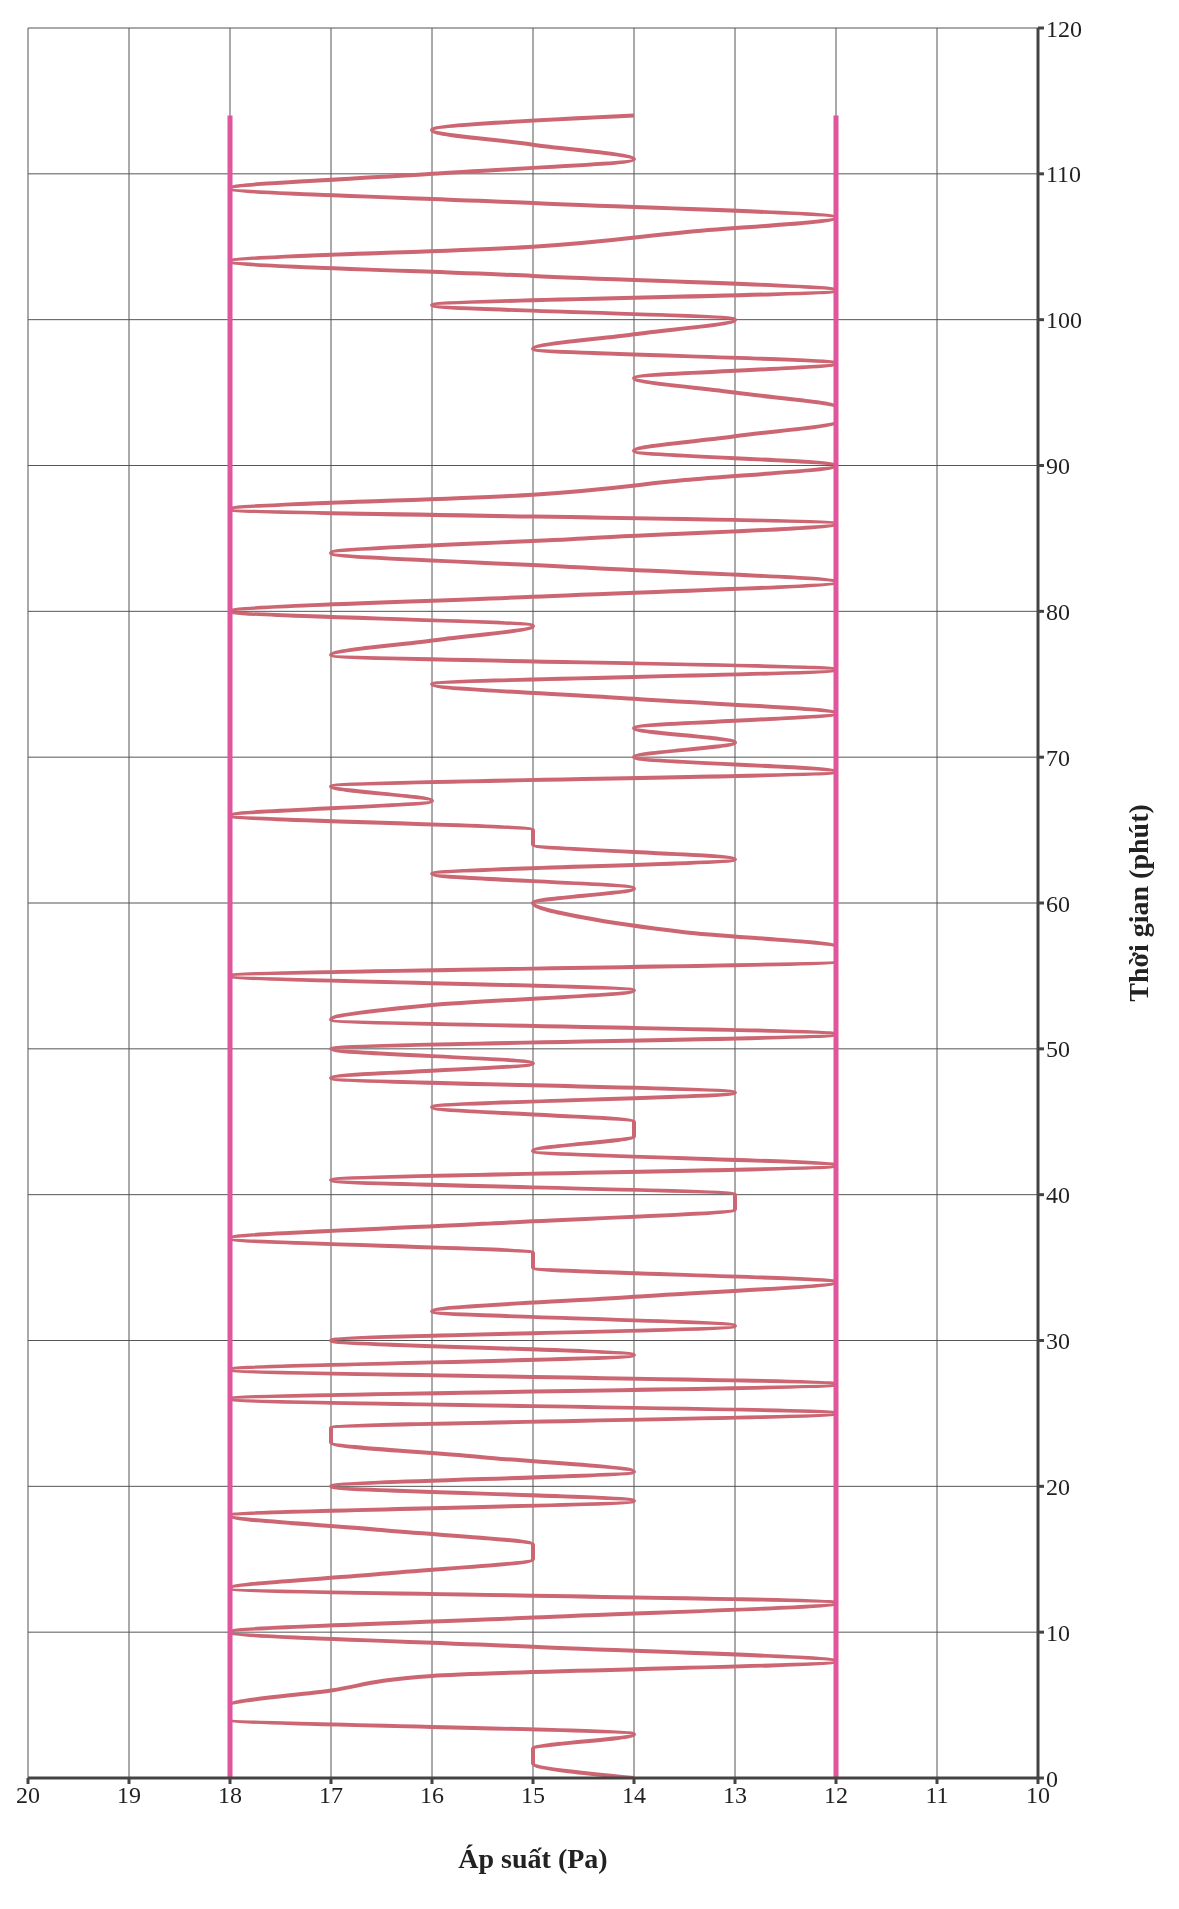 The width and height of the screenshot is (1179, 1909). Describe the element at coordinates (937, 1795) in the screenshot. I see `x-tick-label: 11` at that location.